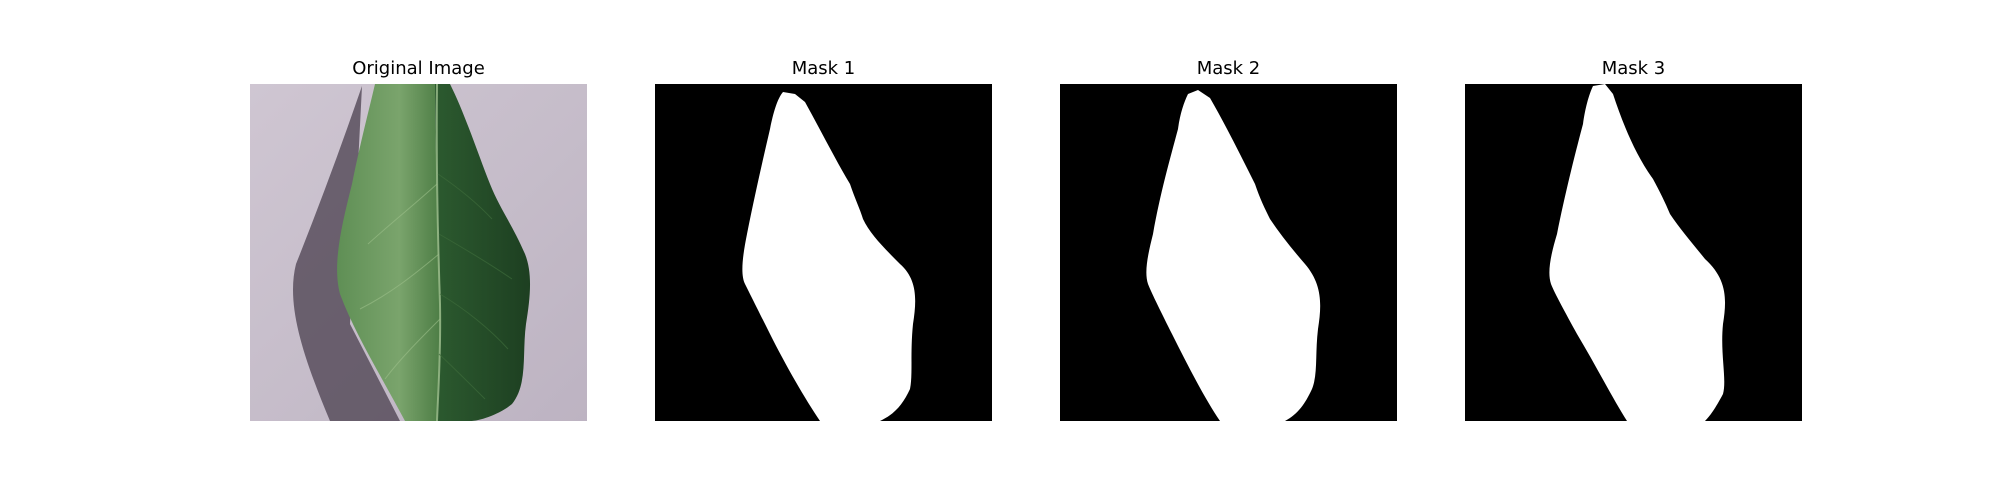 This screenshot has height=500, width=2000. I want to click on panel-title: Original Image, so click(418, 68).